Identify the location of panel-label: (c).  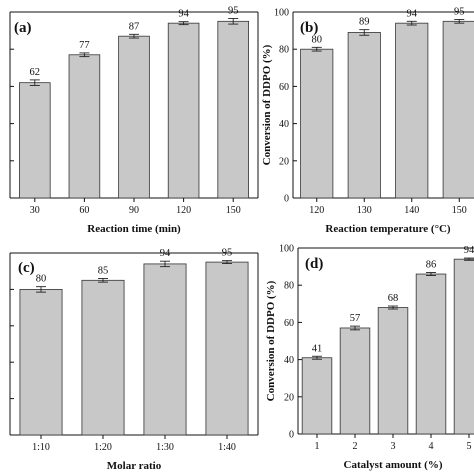
(26, 268).